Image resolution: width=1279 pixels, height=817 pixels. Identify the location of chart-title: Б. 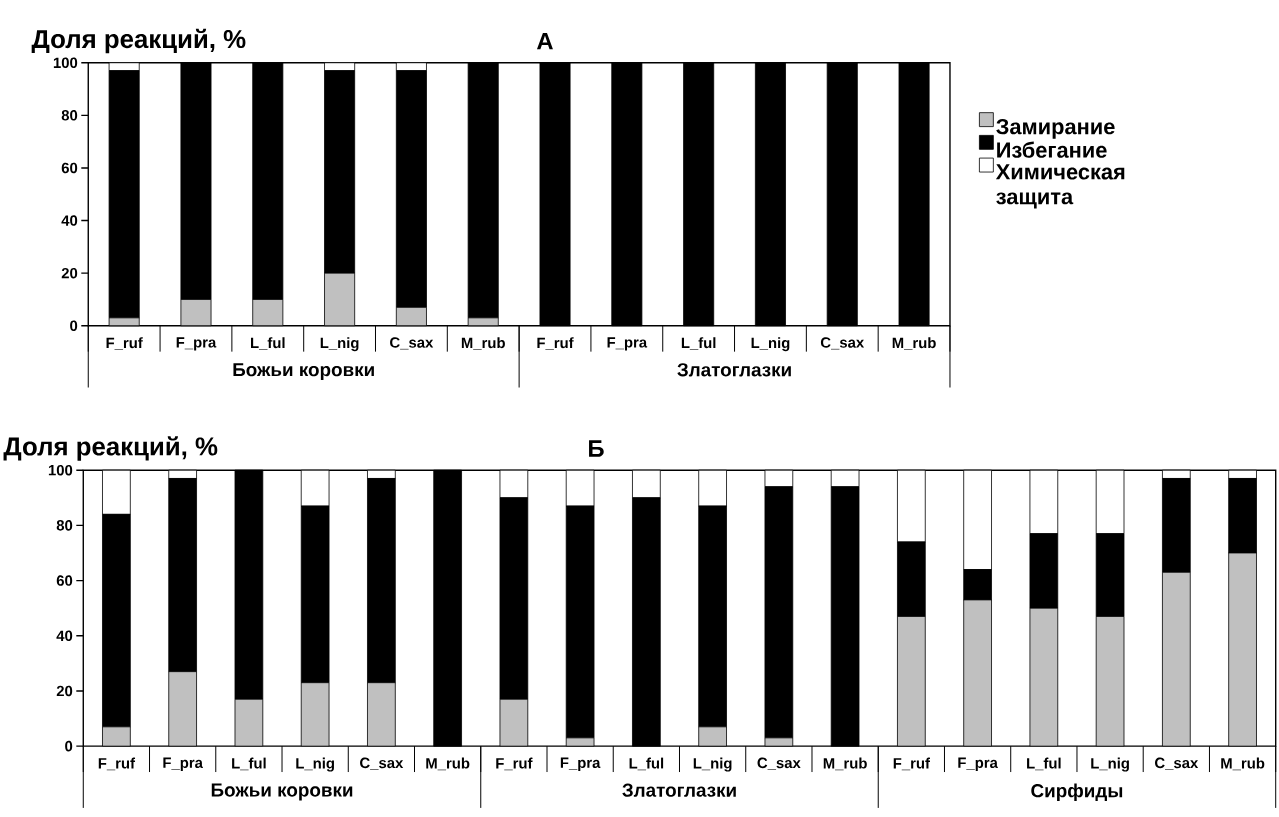
(596, 448).